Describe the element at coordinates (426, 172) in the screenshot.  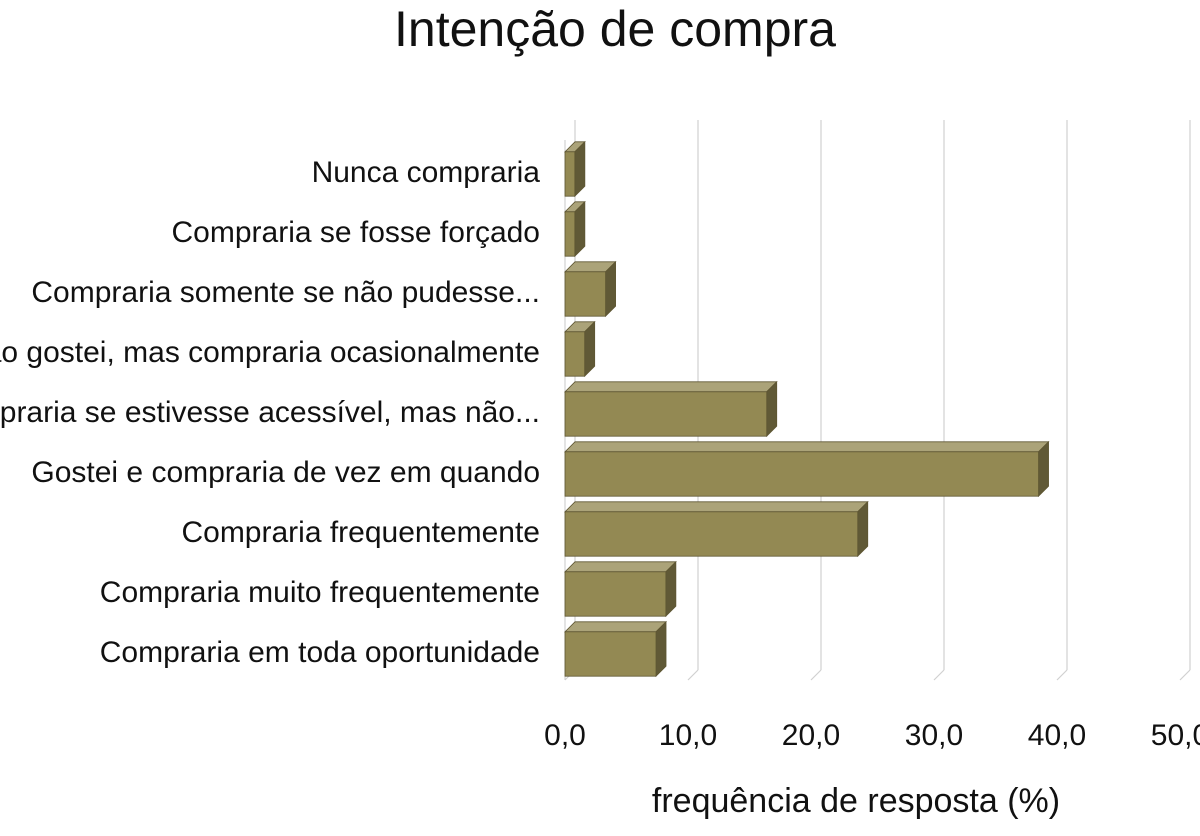
I see `category-label: Nunca compraria` at that location.